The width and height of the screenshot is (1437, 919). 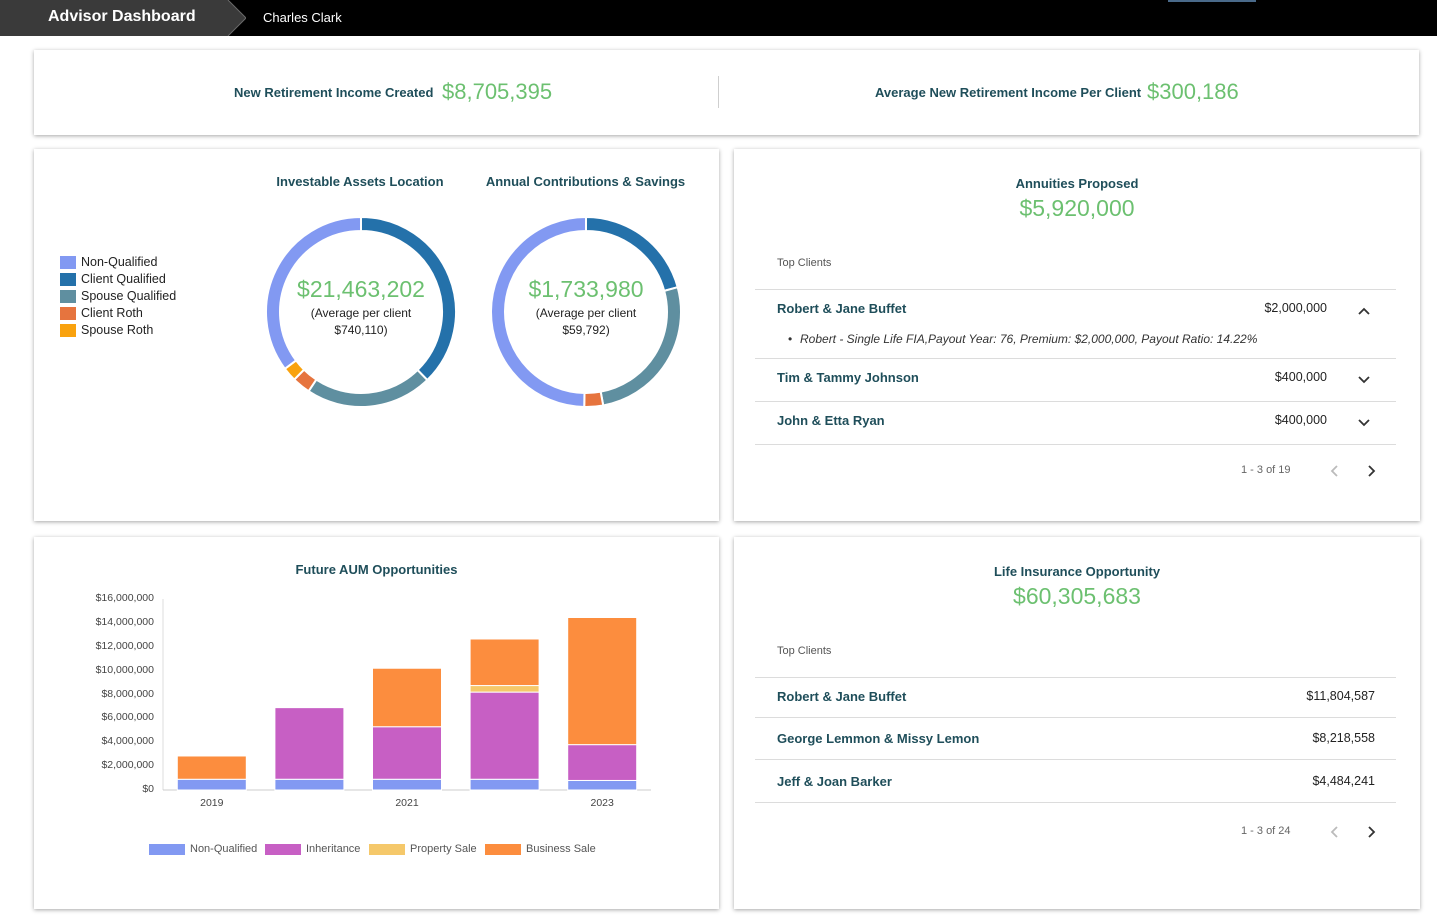 I want to click on bar-non-qualified-2023, so click(x=602, y=785).